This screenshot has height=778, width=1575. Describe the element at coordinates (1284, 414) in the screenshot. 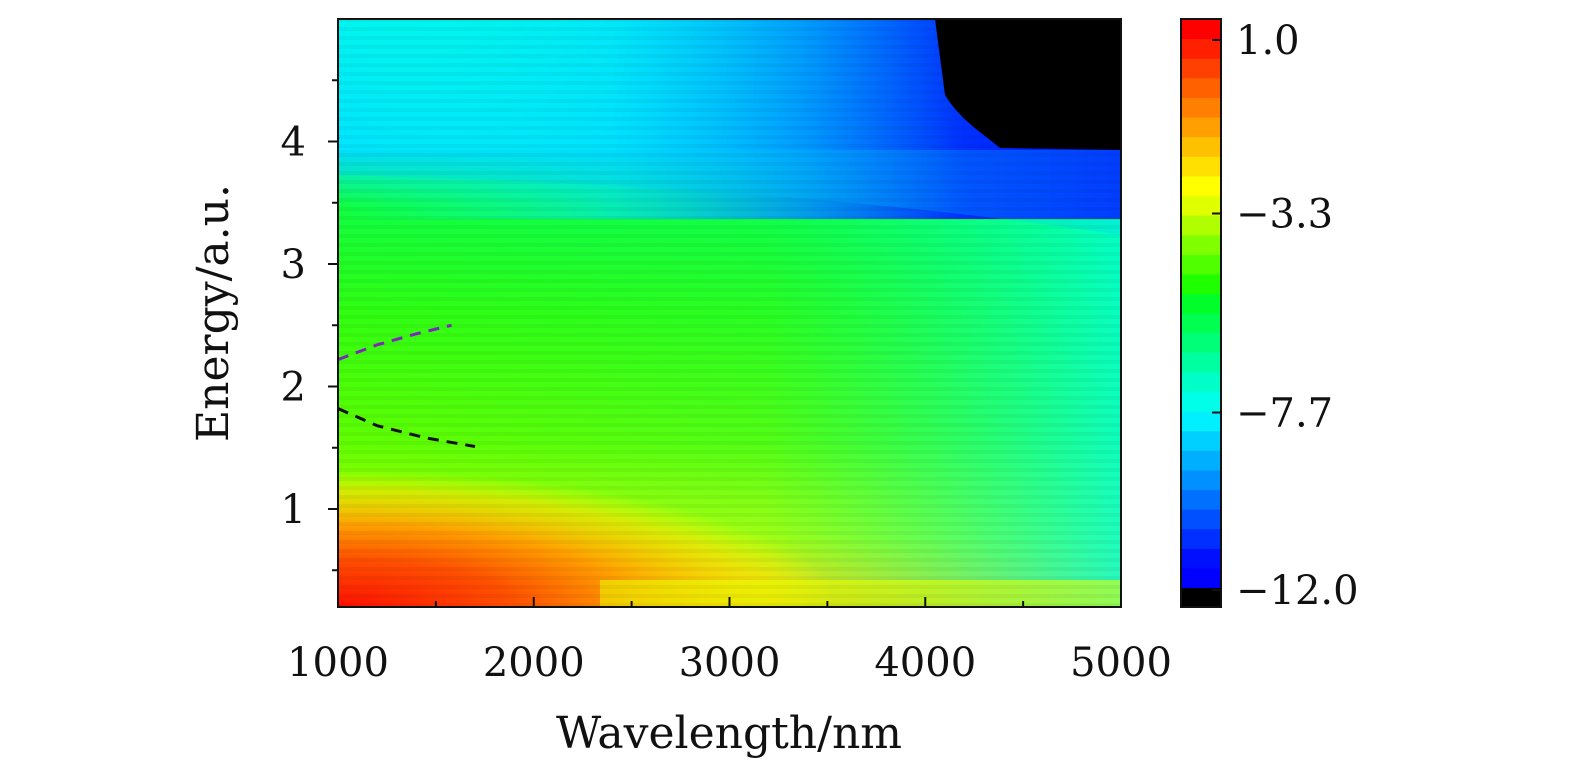

I see `colorbar-tick-label: −7.7` at that location.